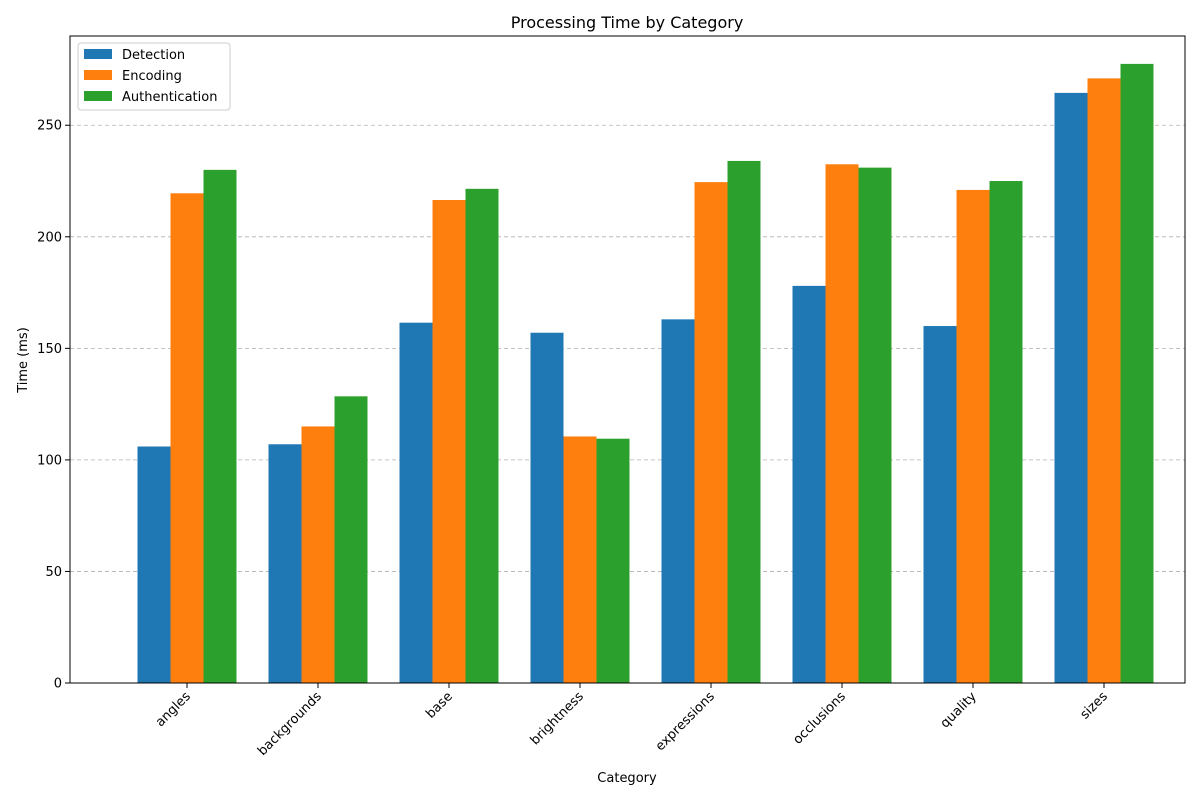 This screenshot has height=800, width=1200. Describe the element at coordinates (711, 432) in the screenshot. I see `bar-encoding-expressions` at that location.